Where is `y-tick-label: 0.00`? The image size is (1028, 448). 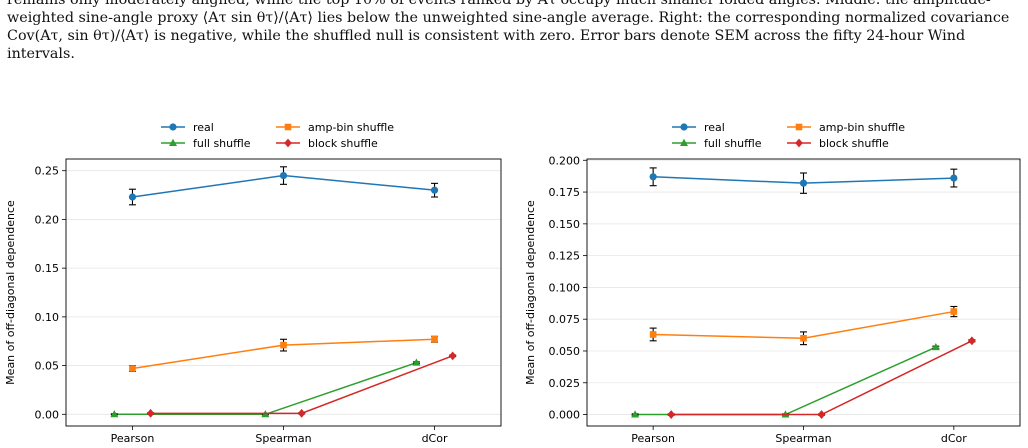
y-tick-label: 0.00 is located at coordinates (47, 414).